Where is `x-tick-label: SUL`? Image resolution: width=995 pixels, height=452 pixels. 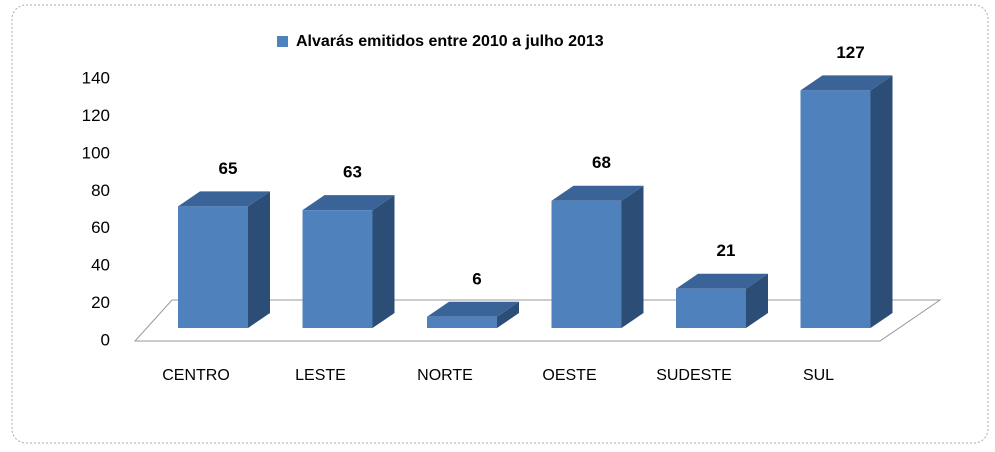 x-tick-label: SUL is located at coordinates (818, 375).